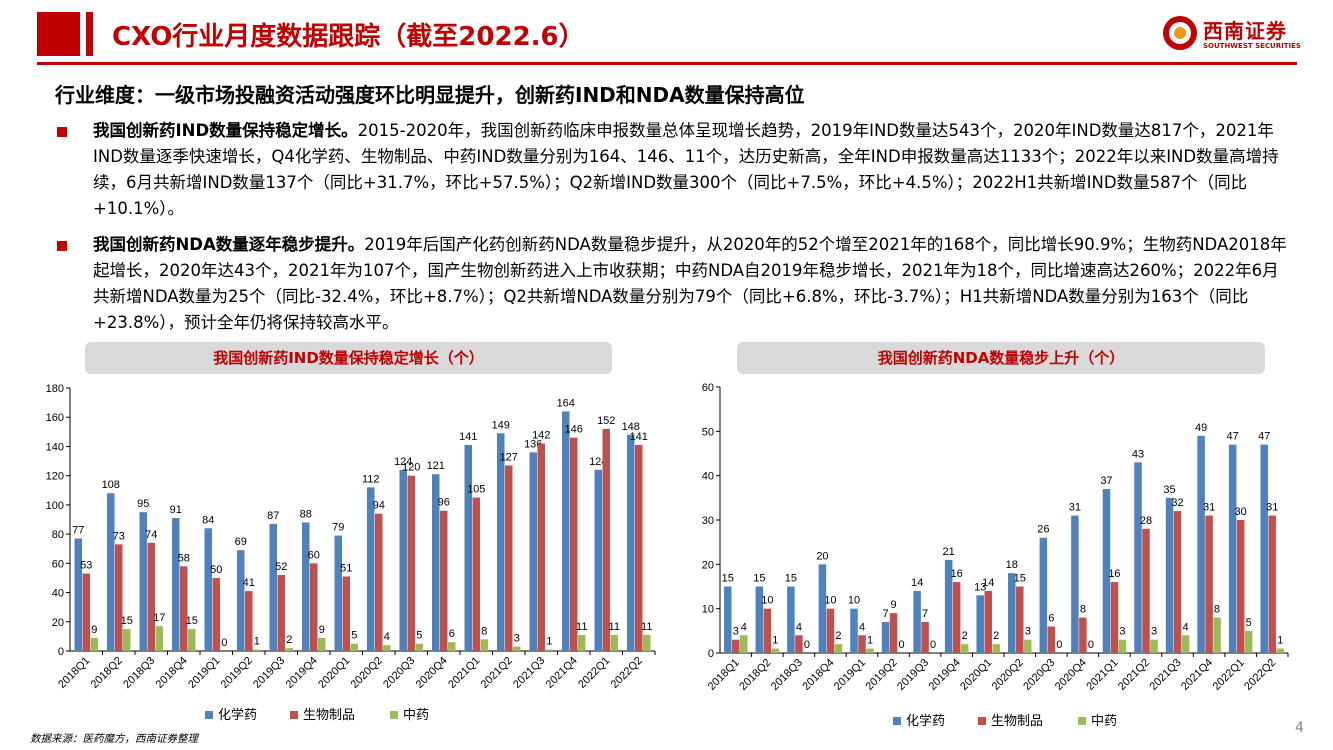  Describe the element at coordinates (314, 555) in the screenshot. I see `data-label: 60` at that location.